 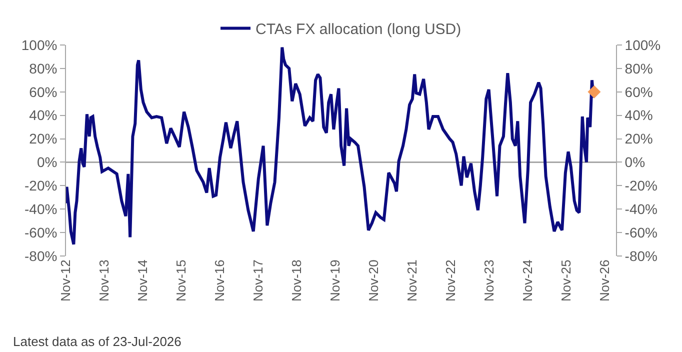 I want to click on x-tick-label: Nov-24, so click(x=528, y=281).